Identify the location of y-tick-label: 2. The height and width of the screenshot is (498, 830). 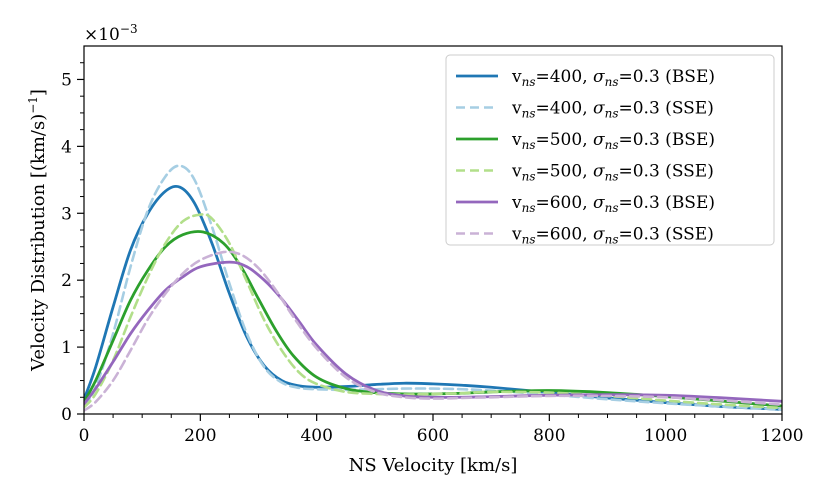
(66, 281).